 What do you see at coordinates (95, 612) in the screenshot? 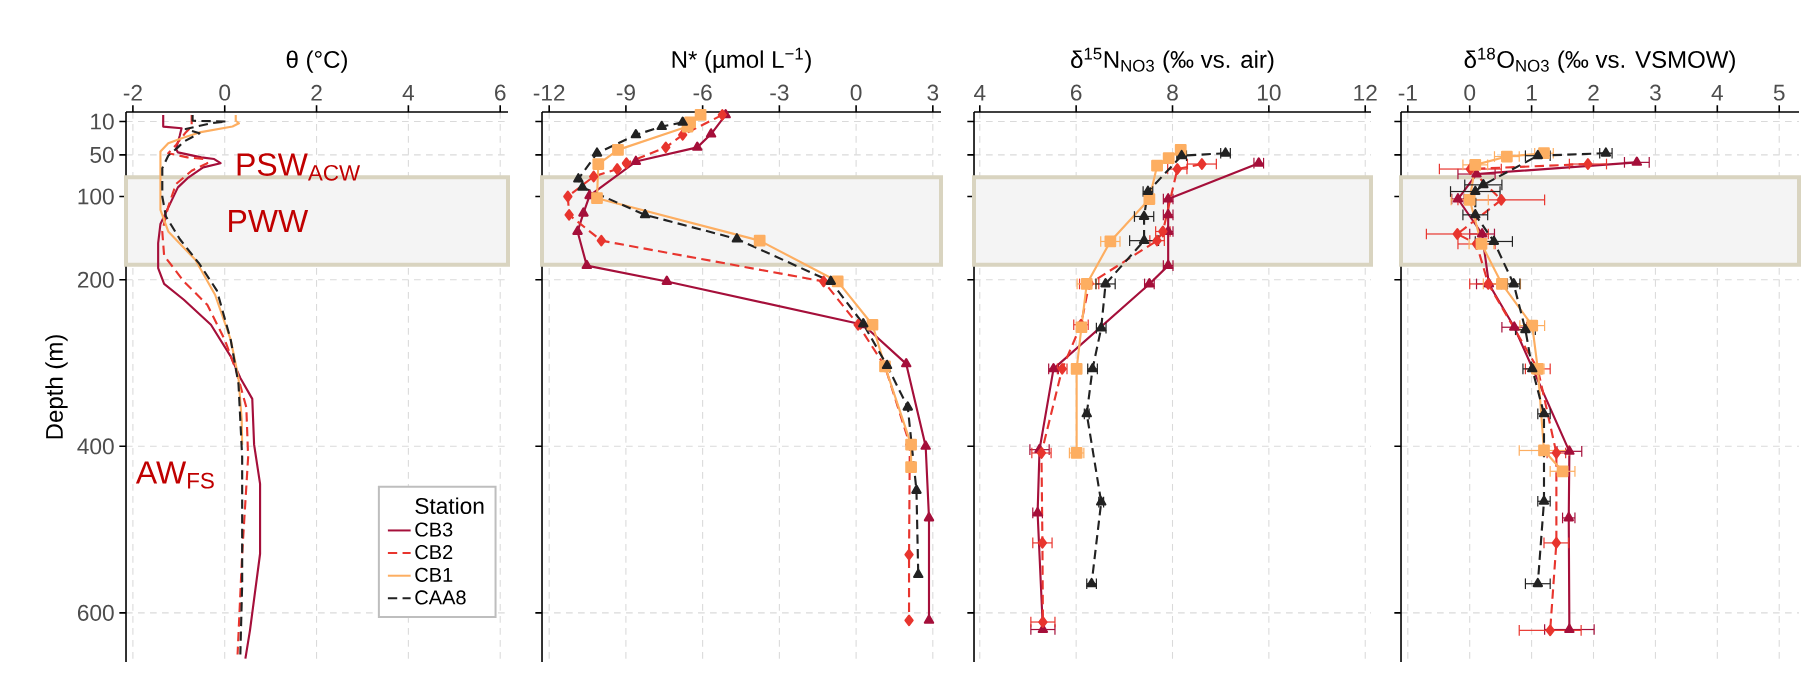
I see `y-tick-label: 600` at bounding box center [95, 612].